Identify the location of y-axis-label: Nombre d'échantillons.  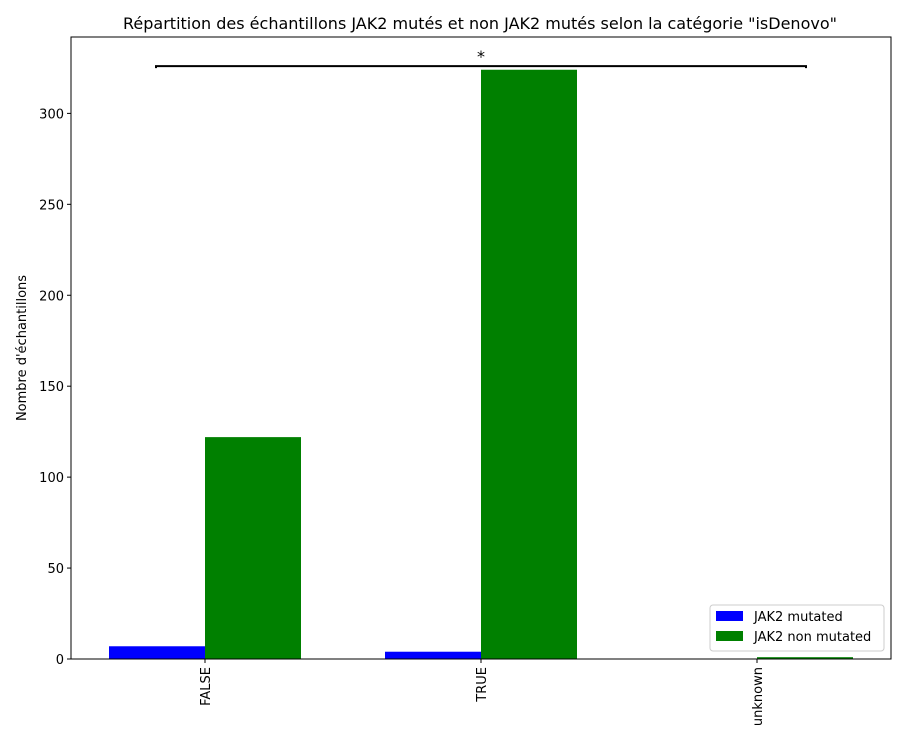
(22, 348).